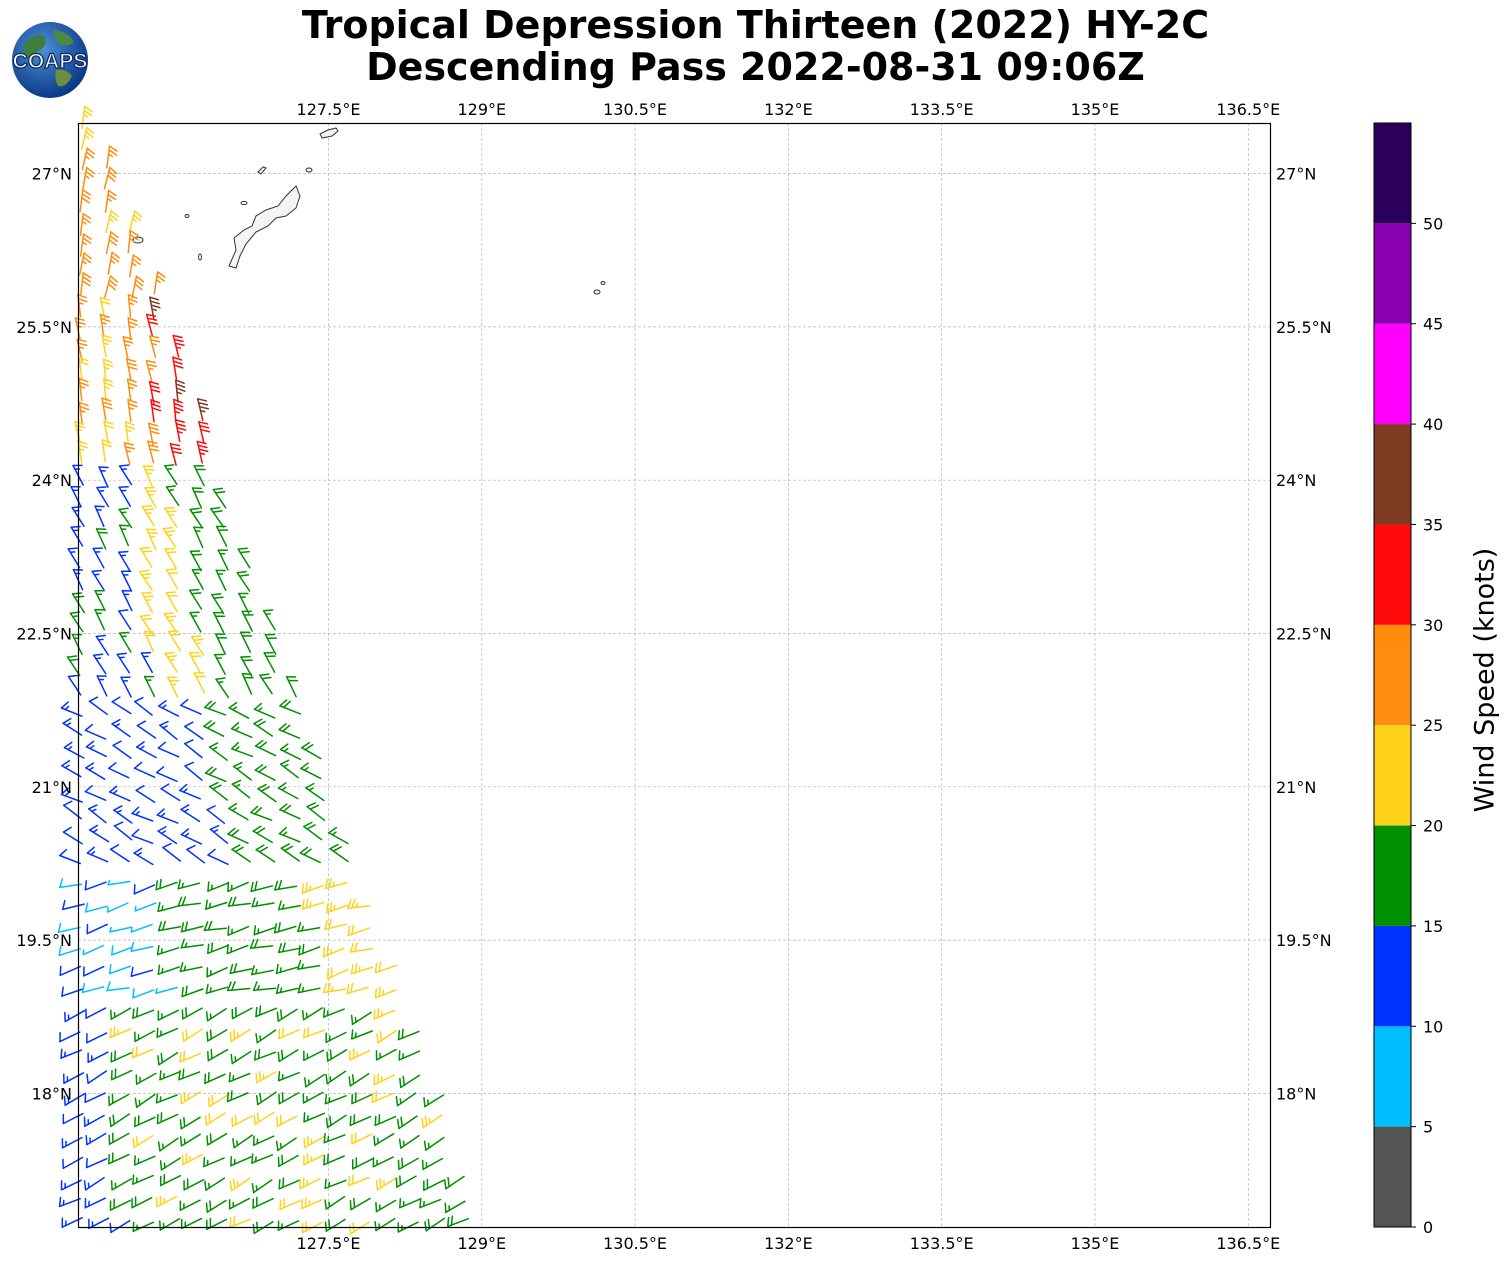 This screenshot has width=1511, height=1264. Describe the element at coordinates (1433, 223) in the screenshot. I see `colorbar-tick-label: 50` at that location.